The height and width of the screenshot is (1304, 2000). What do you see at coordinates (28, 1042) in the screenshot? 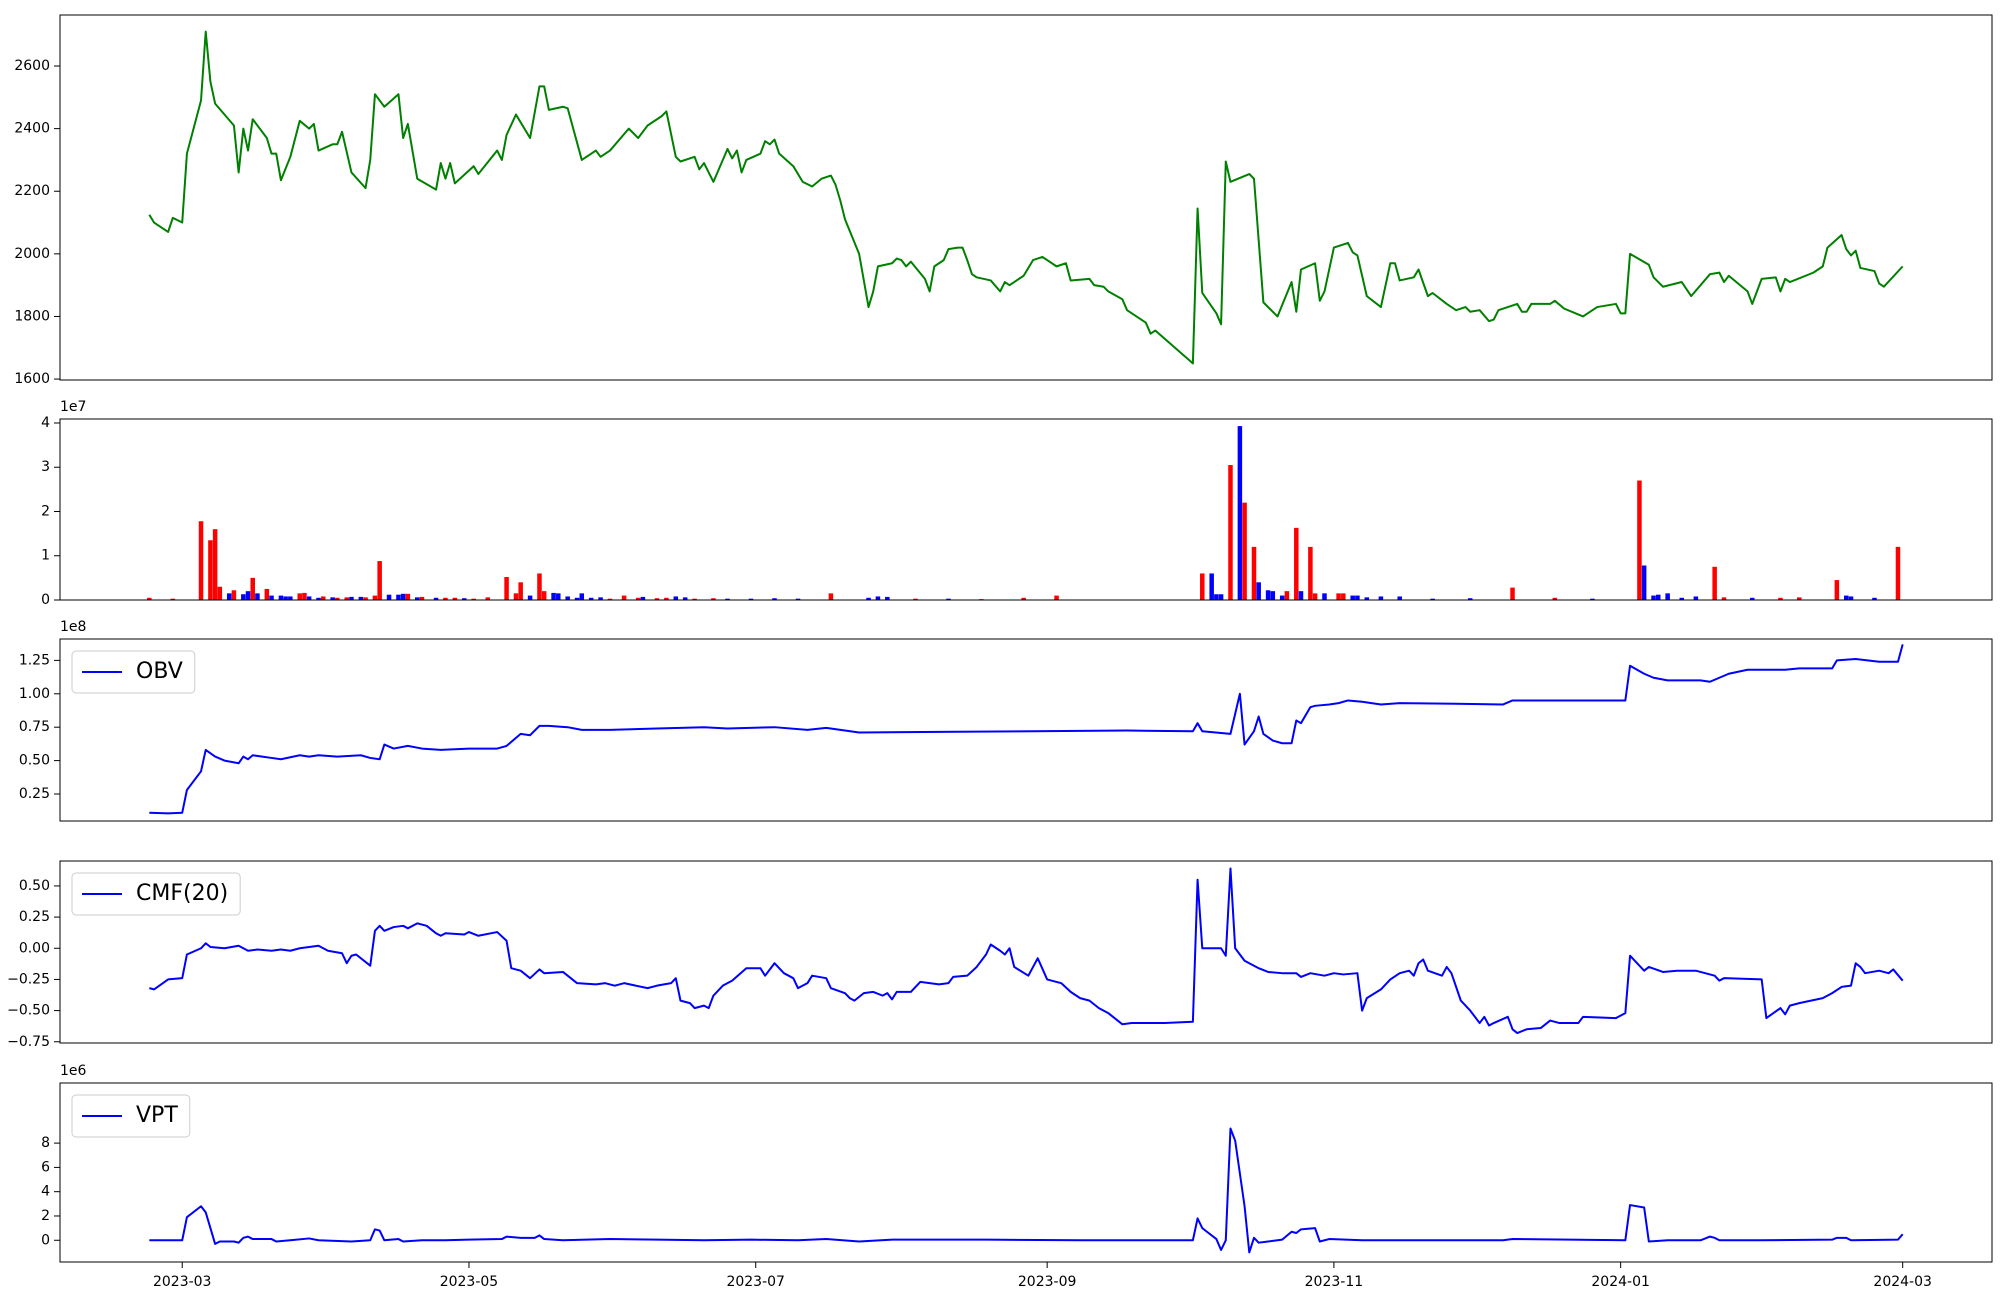
I see `y-tick-label: −0.75` at bounding box center [28, 1042].